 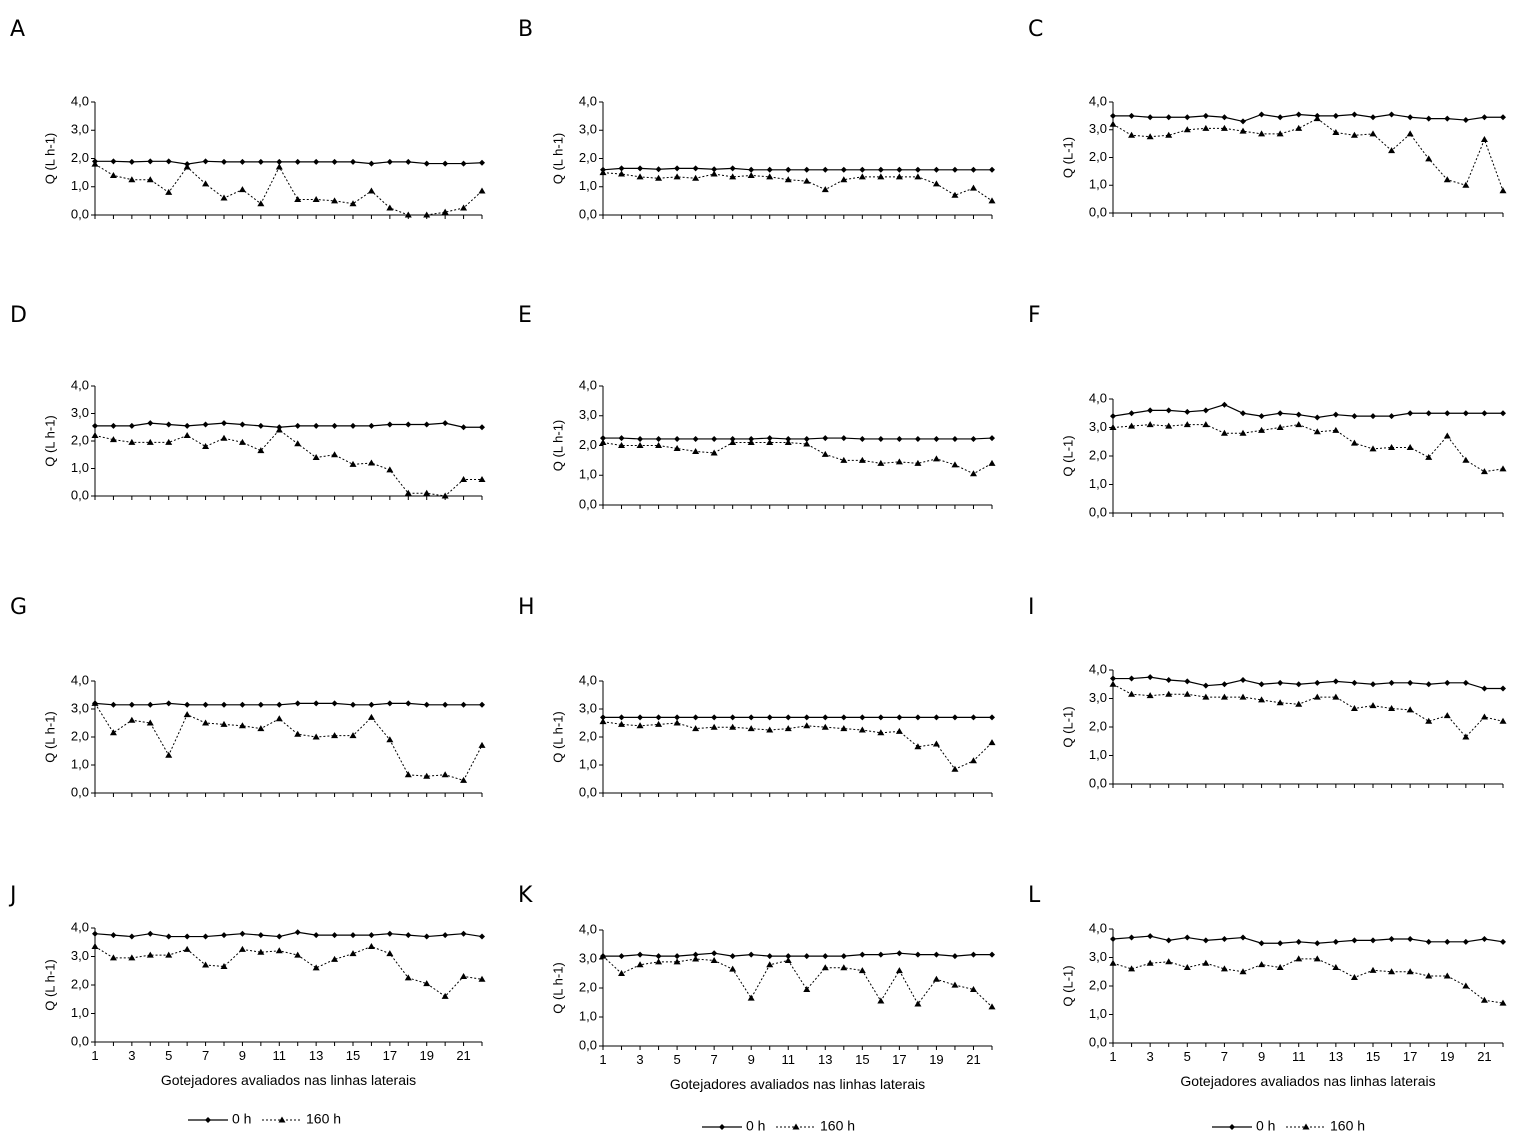 I want to click on x-tick-label: 11, so click(x=1299, y=1056).